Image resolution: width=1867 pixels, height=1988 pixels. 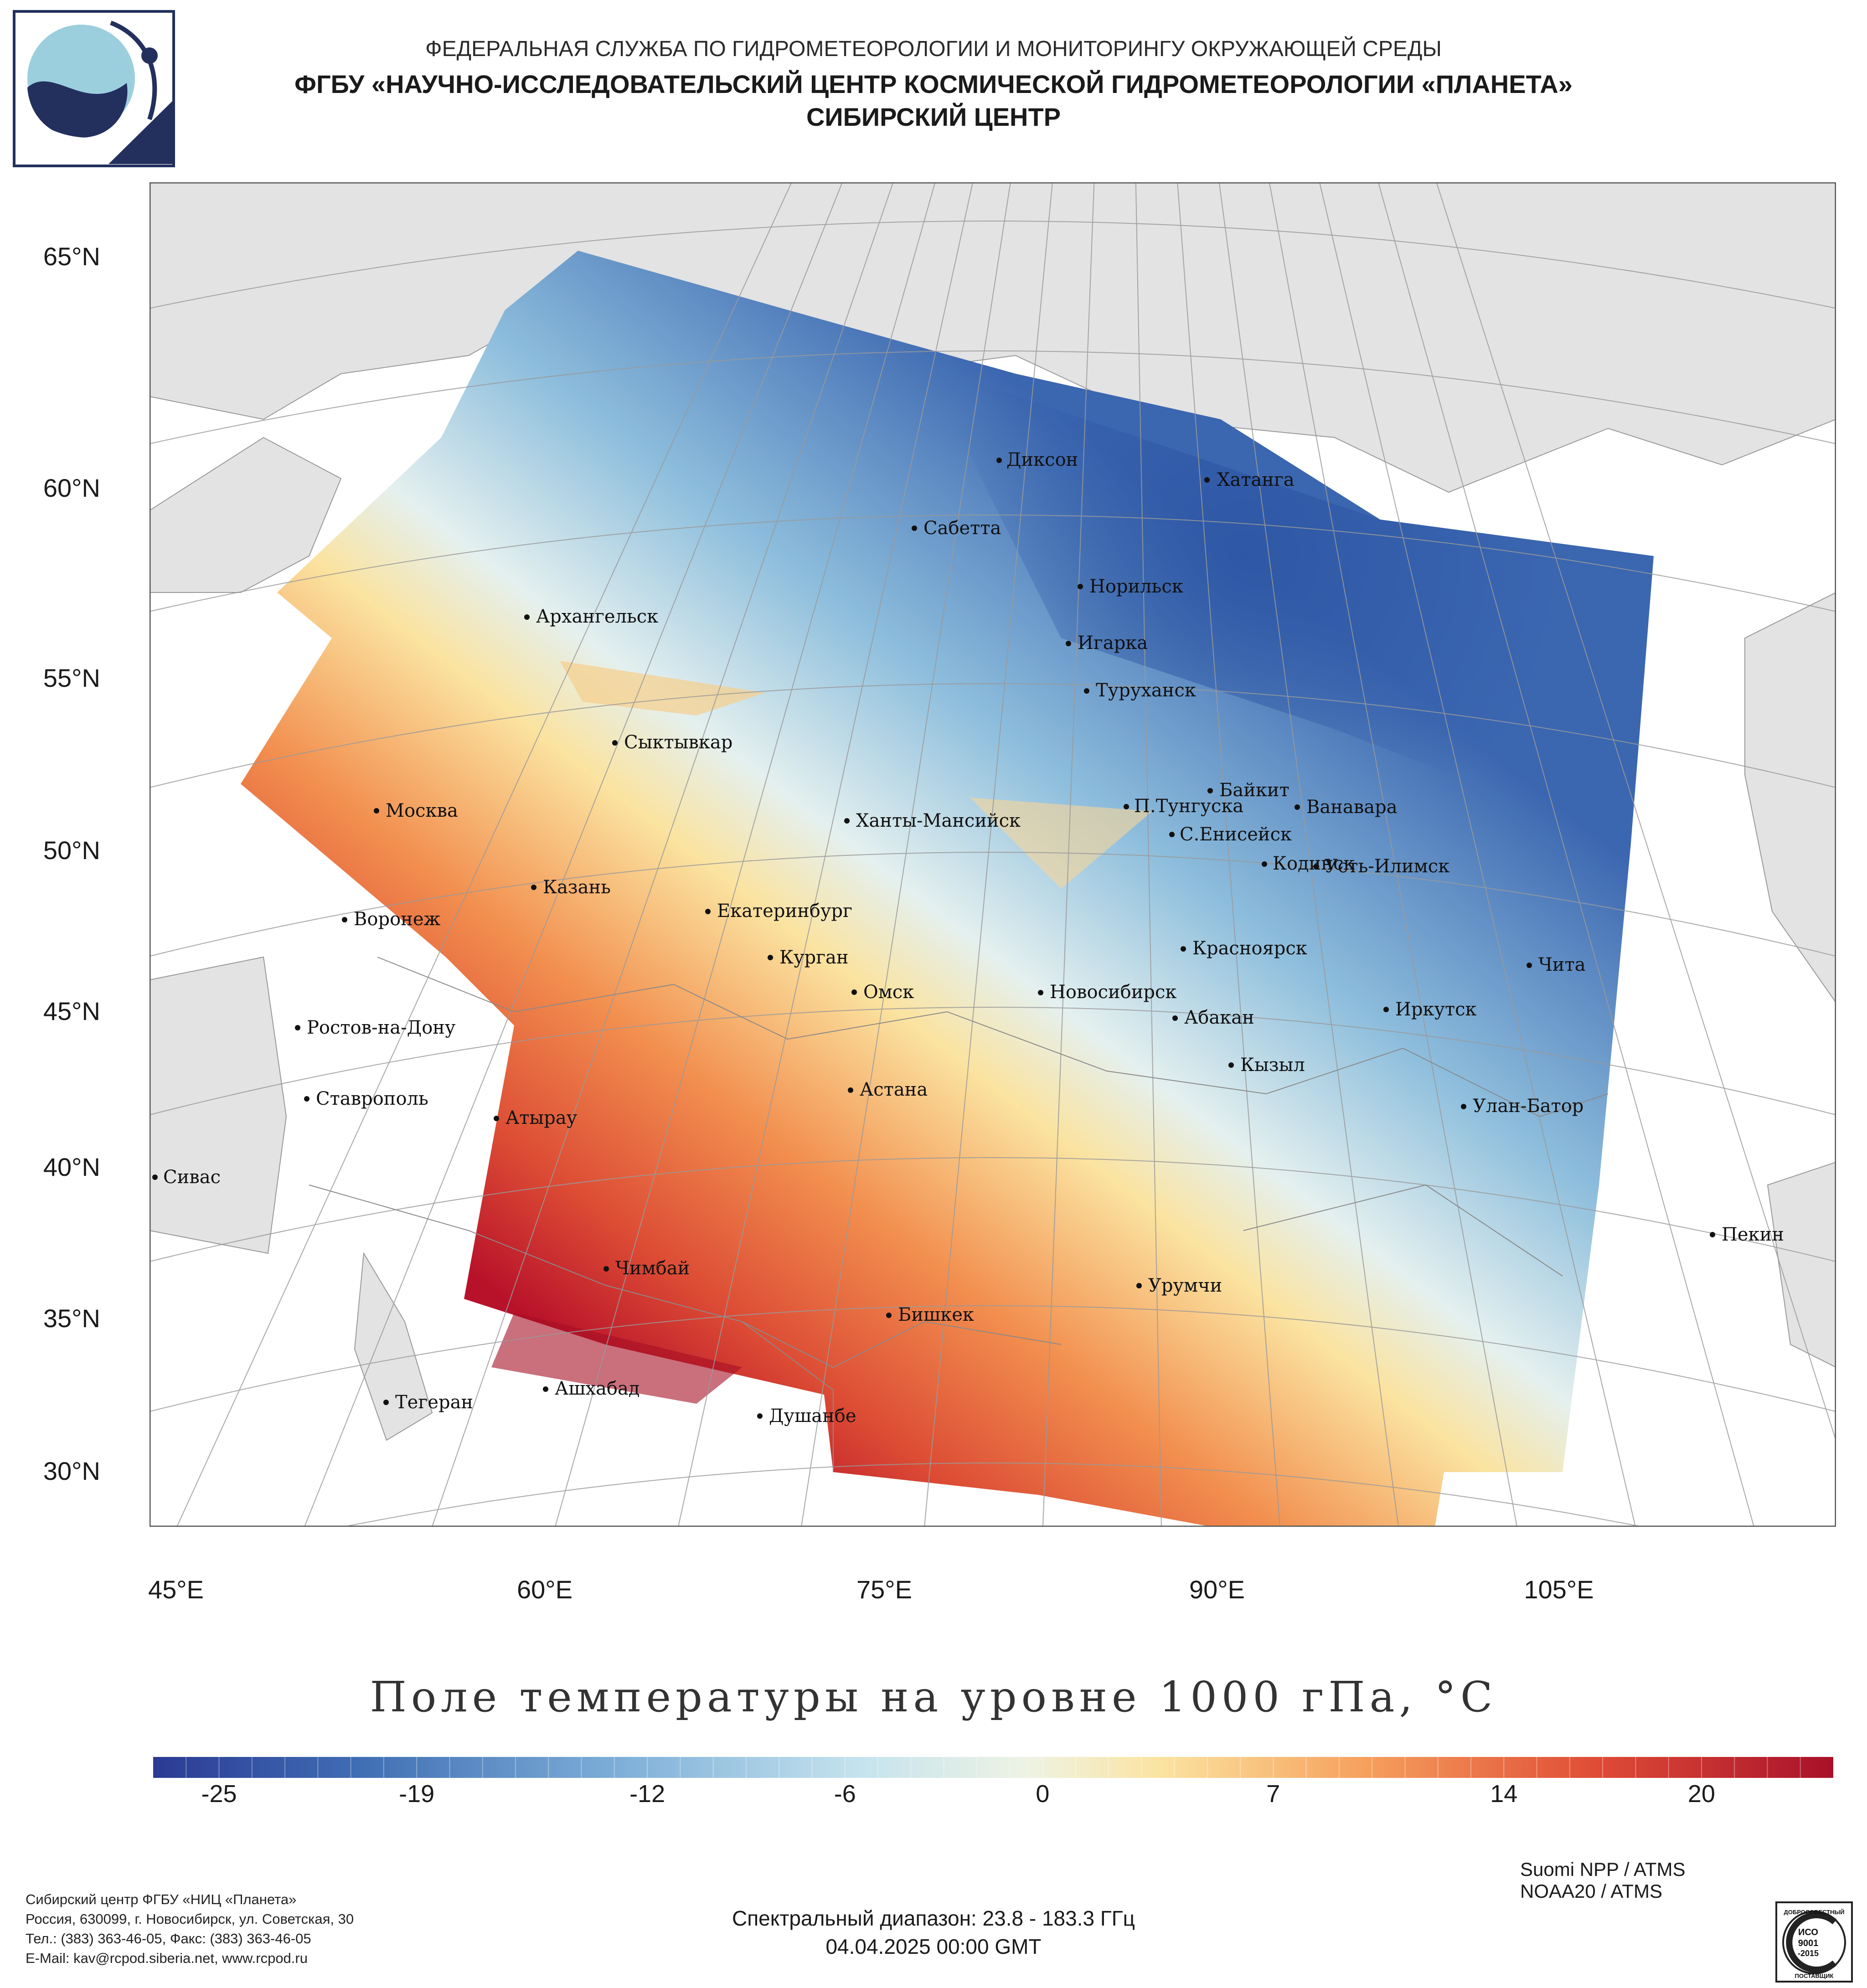 What do you see at coordinates (1042, 460) in the screenshot?
I see `city-label: Диксон` at bounding box center [1042, 460].